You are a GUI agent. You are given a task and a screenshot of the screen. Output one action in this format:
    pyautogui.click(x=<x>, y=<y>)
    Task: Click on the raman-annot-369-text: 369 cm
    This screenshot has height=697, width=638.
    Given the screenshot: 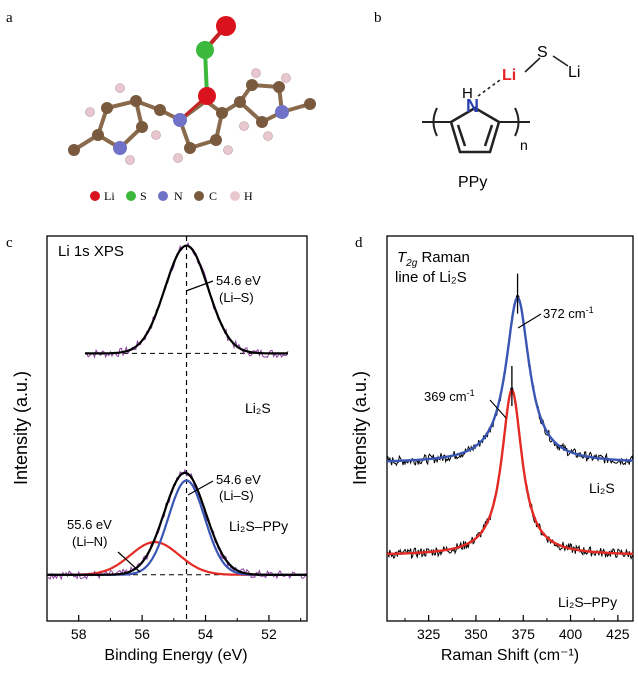 What is the action you would take?
    pyautogui.click(x=445, y=396)
    